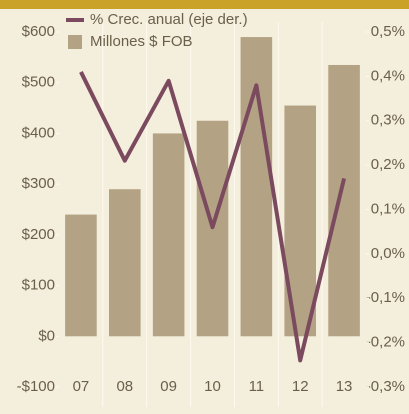 The height and width of the screenshot is (414, 409). What do you see at coordinates (38, 82) in the screenshot?
I see `y-tick-label: $500` at bounding box center [38, 82].